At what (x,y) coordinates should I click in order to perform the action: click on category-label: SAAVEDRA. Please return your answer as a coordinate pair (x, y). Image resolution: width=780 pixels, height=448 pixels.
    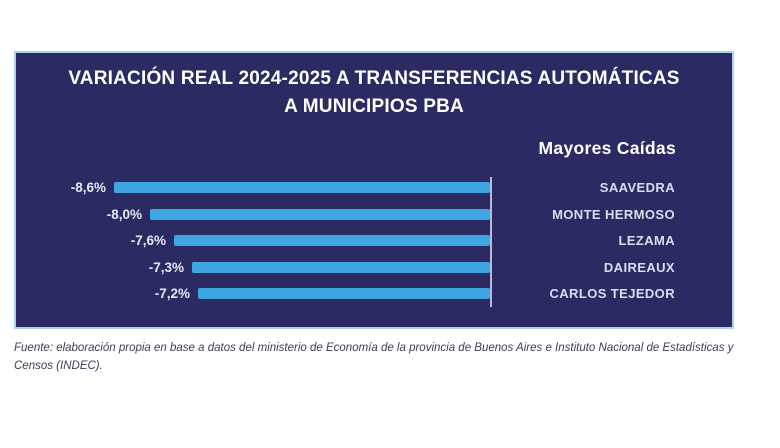
    Looking at the image, I should click on (637, 187).